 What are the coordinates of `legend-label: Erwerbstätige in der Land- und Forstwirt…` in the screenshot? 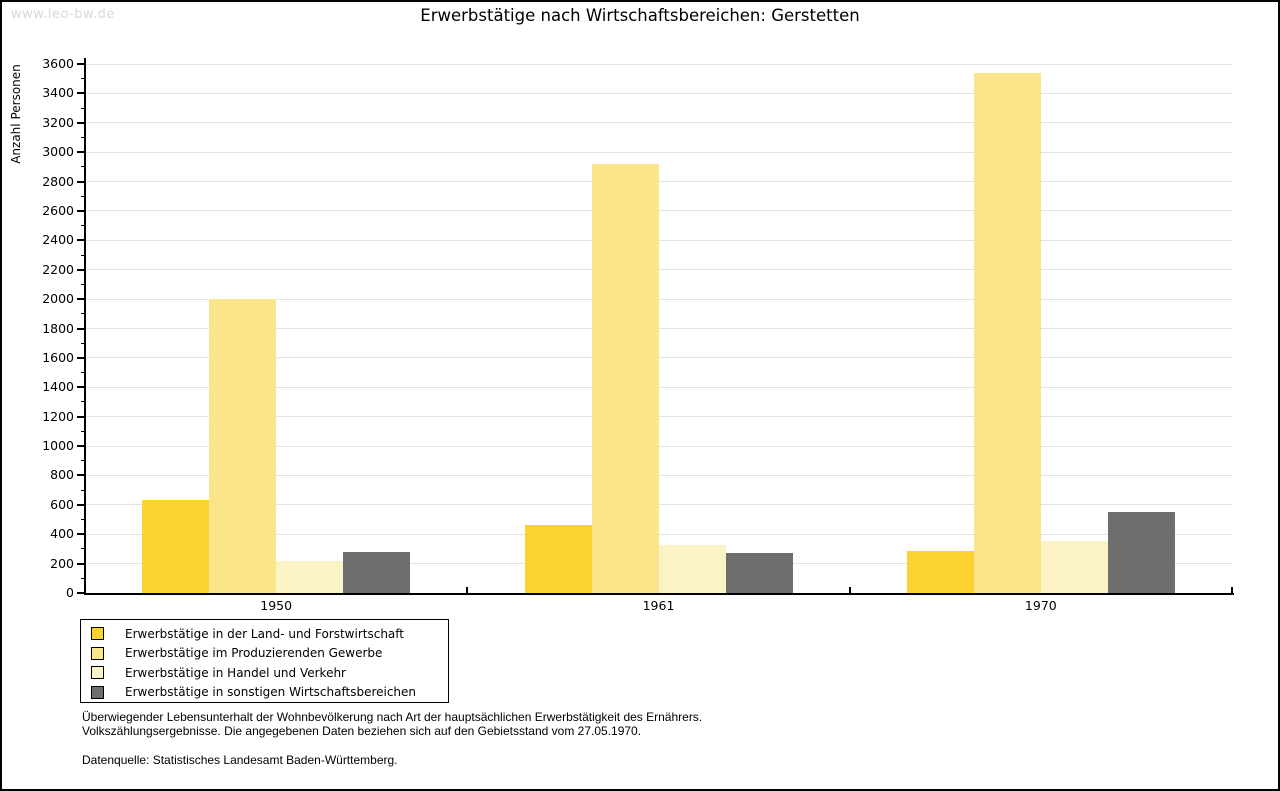 It's located at (264, 633).